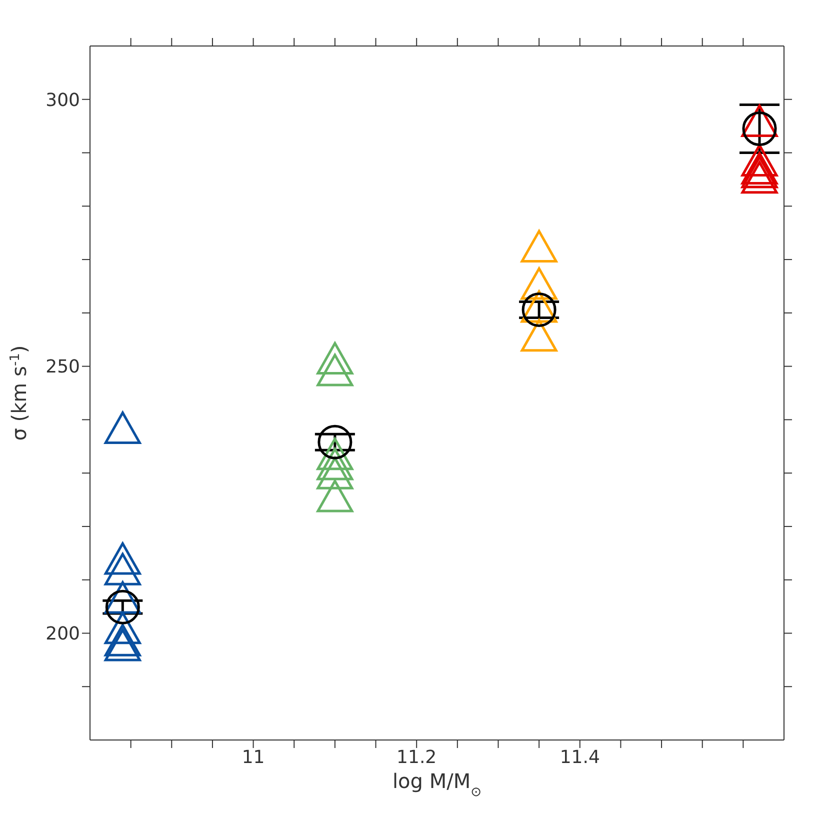 This screenshot has width=830, height=830. I want to click on x-tick-label: 11, so click(253, 757).